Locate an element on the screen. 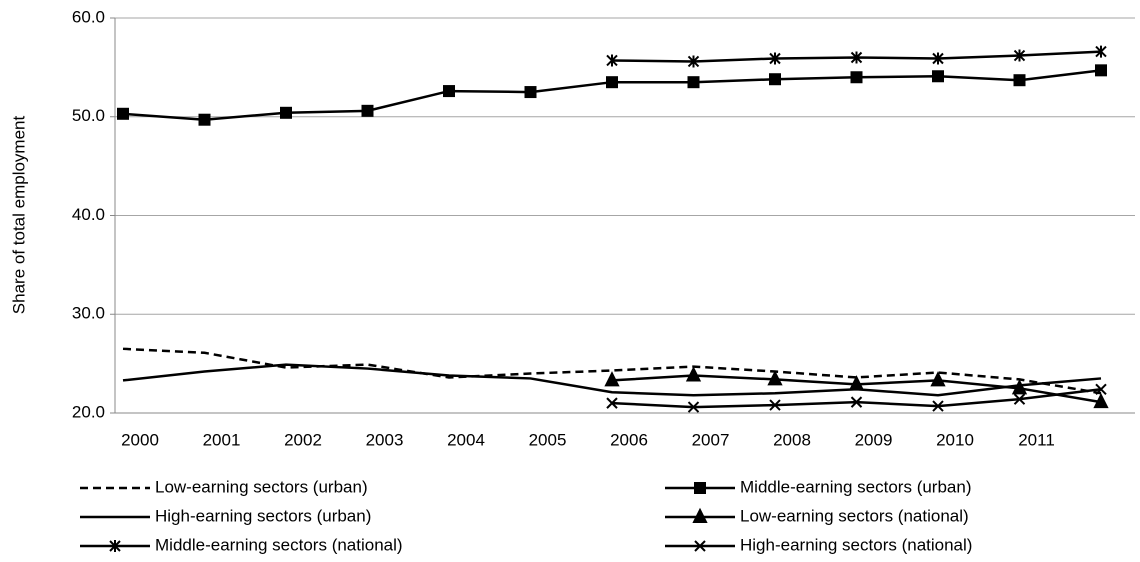 This screenshot has width=1140, height=562. x-tick-label: 2008 is located at coordinates (792, 439).